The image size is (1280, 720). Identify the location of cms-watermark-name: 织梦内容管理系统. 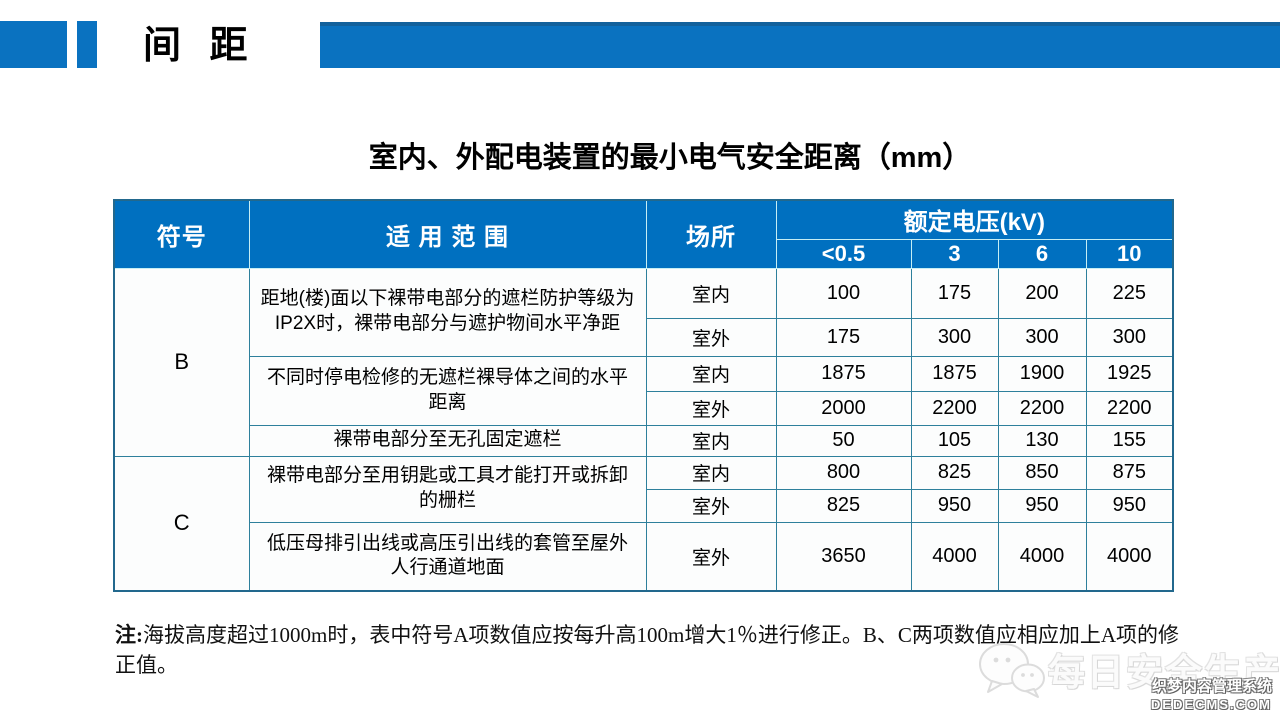
(1211, 686).